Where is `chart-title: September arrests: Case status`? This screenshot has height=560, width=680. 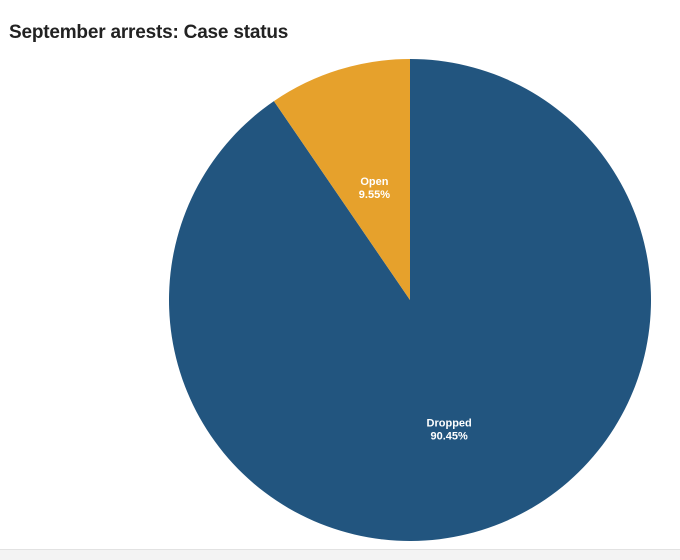 chart-title: September arrests: Case status is located at coordinates (149, 32).